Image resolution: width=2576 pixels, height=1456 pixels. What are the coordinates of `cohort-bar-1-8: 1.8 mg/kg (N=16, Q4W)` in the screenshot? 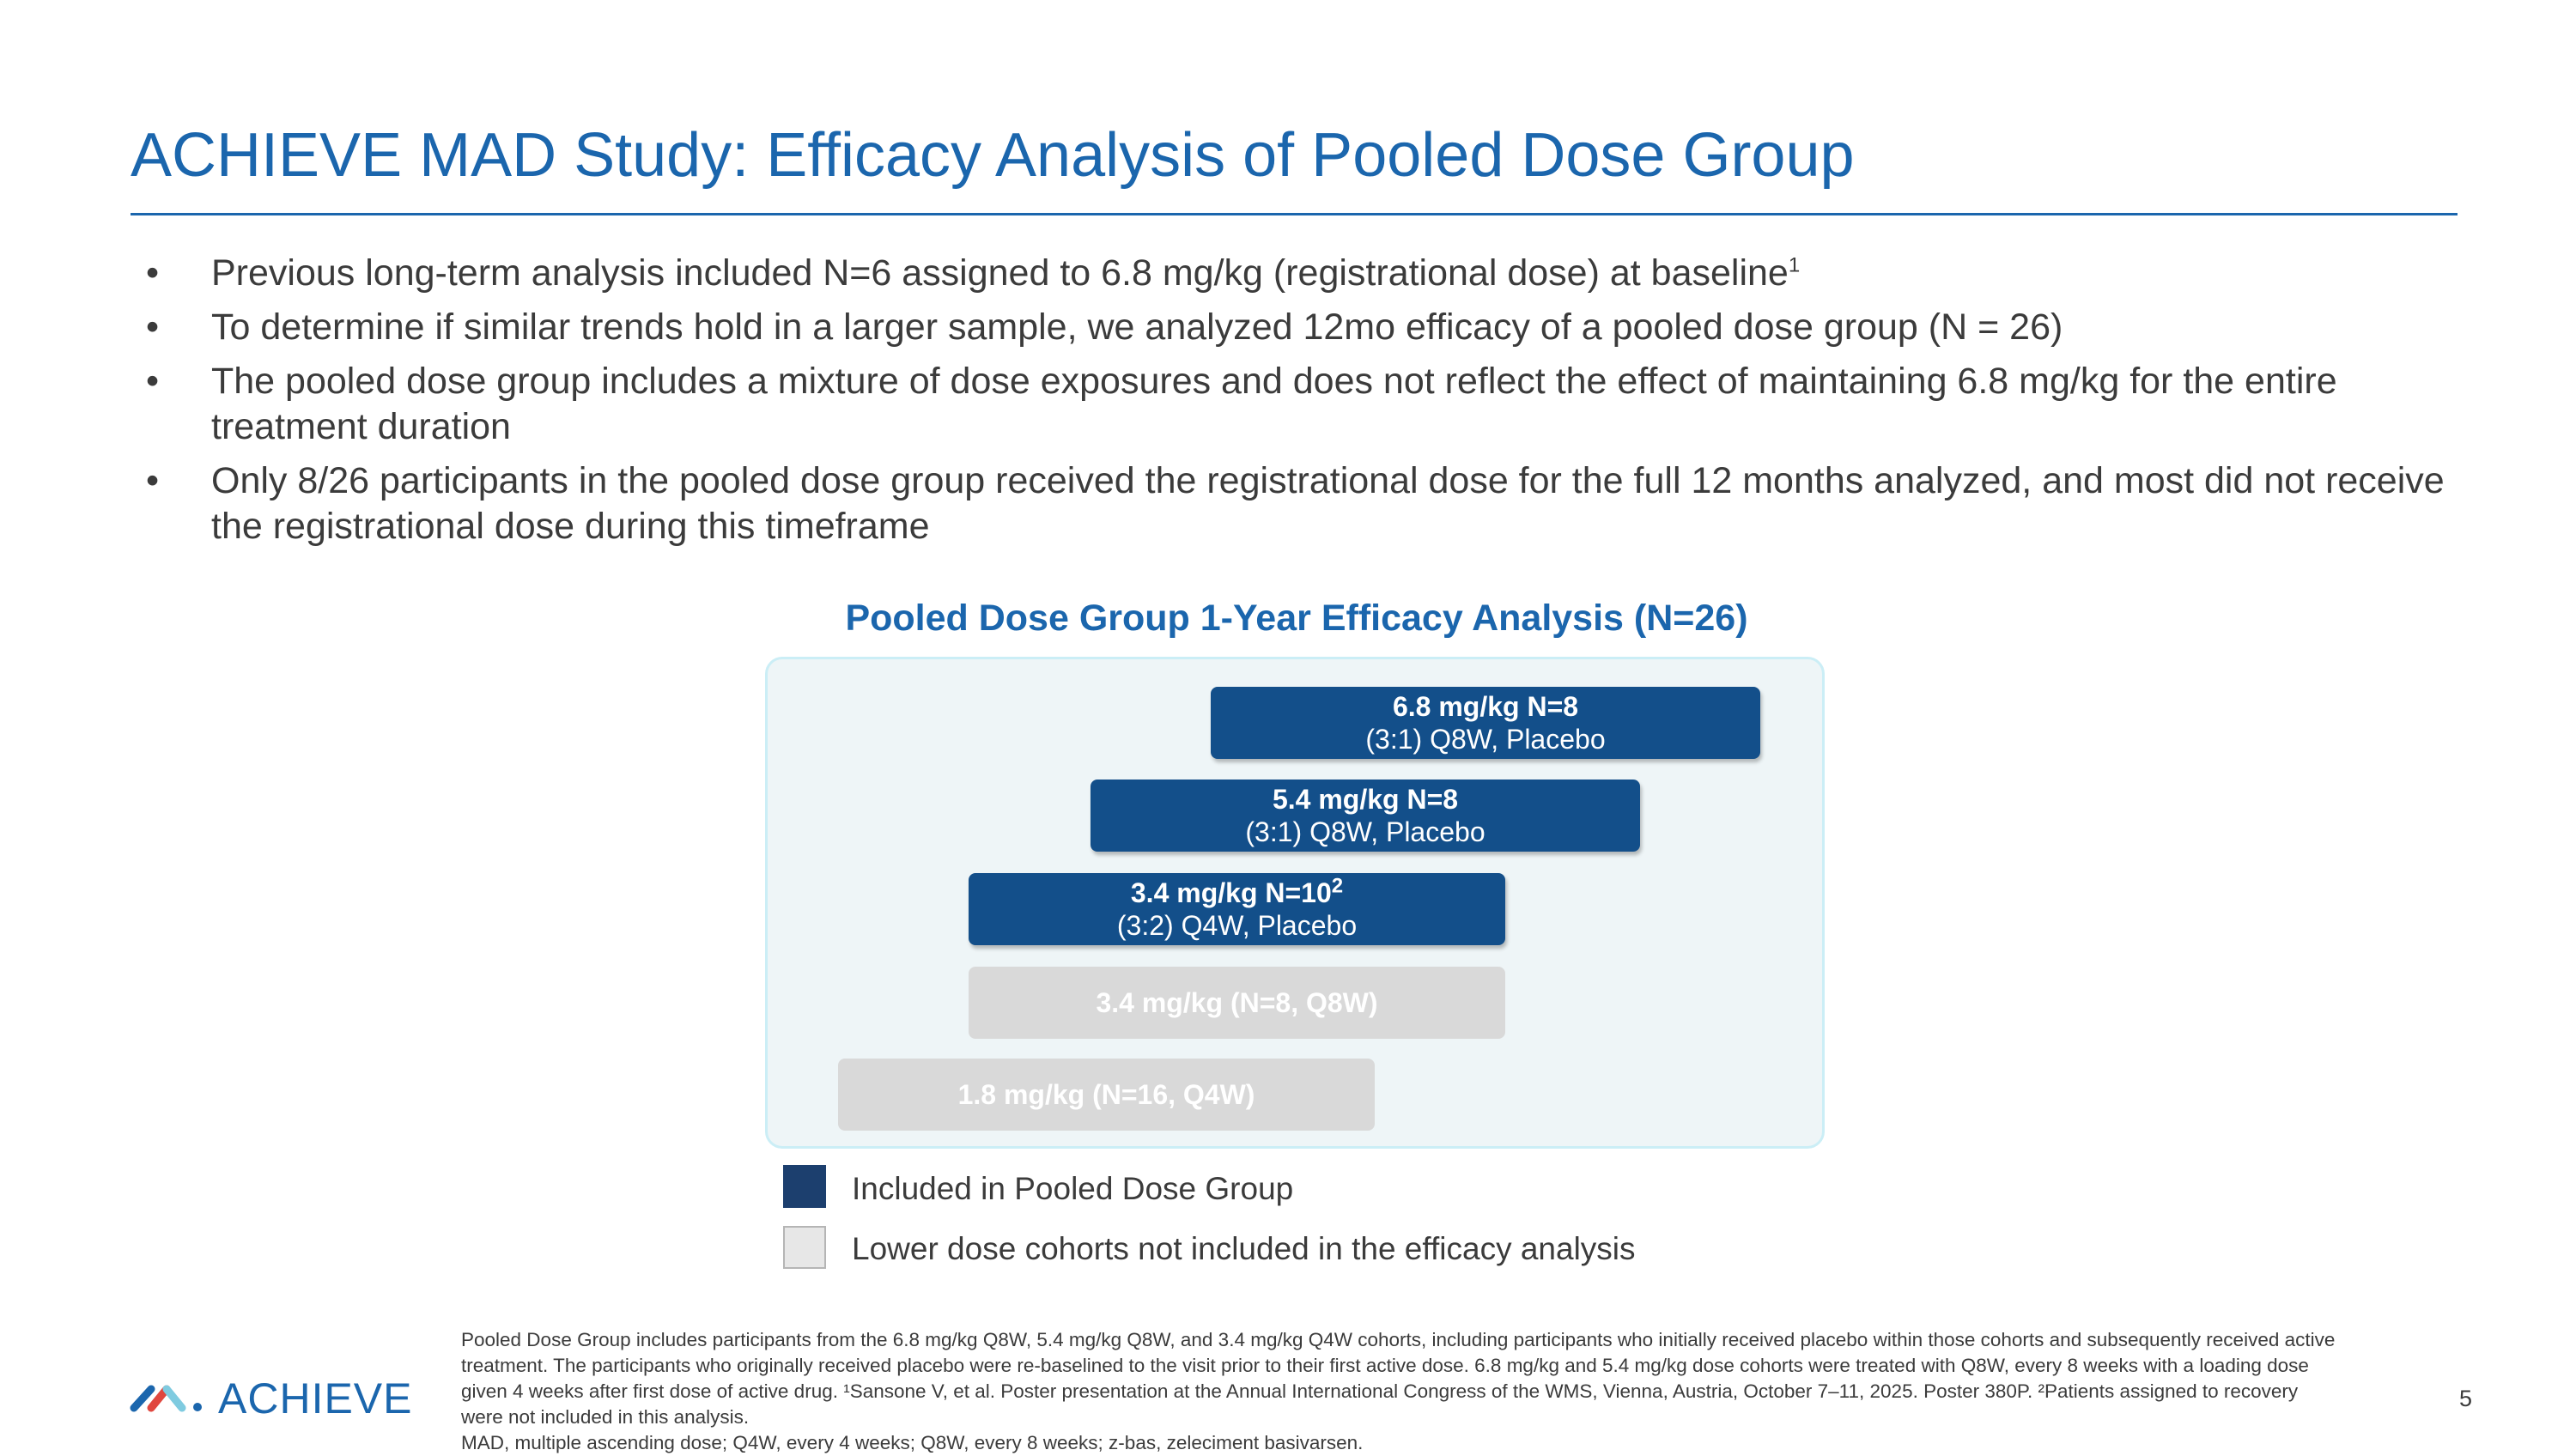 It's located at (1107, 1095).